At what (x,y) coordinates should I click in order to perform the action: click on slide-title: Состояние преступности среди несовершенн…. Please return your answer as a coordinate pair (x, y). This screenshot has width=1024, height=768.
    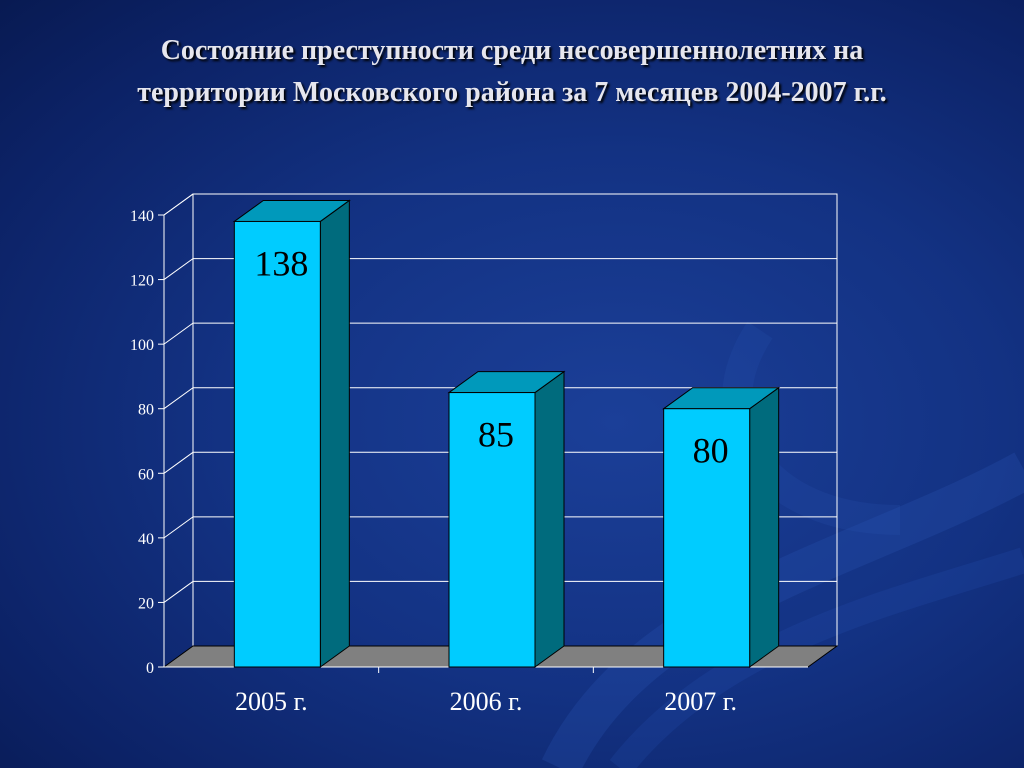
    Looking at the image, I should click on (512, 72).